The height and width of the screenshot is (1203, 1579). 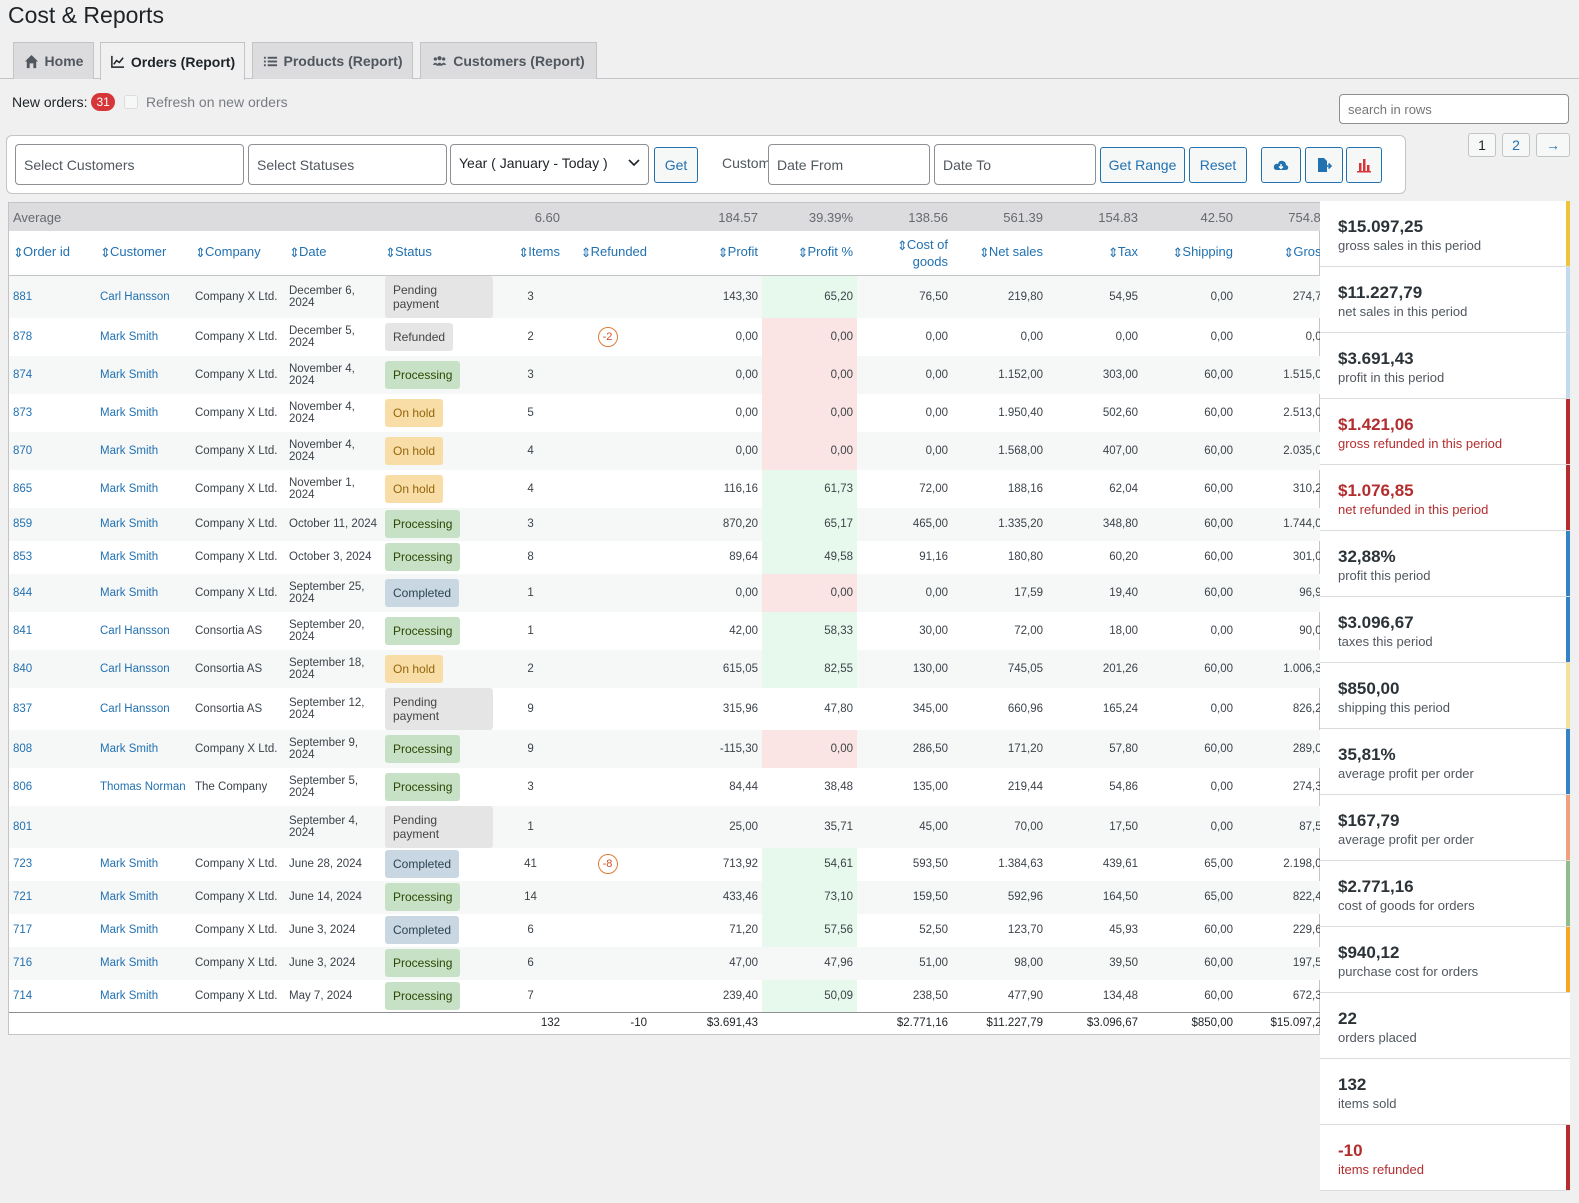 What do you see at coordinates (1015, 164) in the screenshot?
I see `date-to-field: Date To` at bounding box center [1015, 164].